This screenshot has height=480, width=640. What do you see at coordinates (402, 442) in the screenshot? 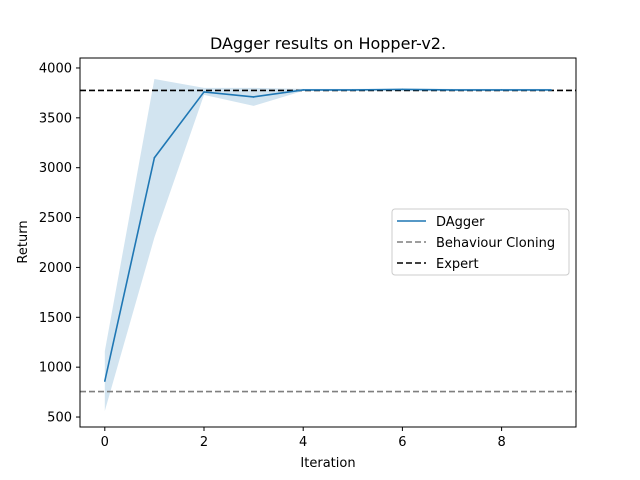
I see `x-tick-label: 6` at bounding box center [402, 442].